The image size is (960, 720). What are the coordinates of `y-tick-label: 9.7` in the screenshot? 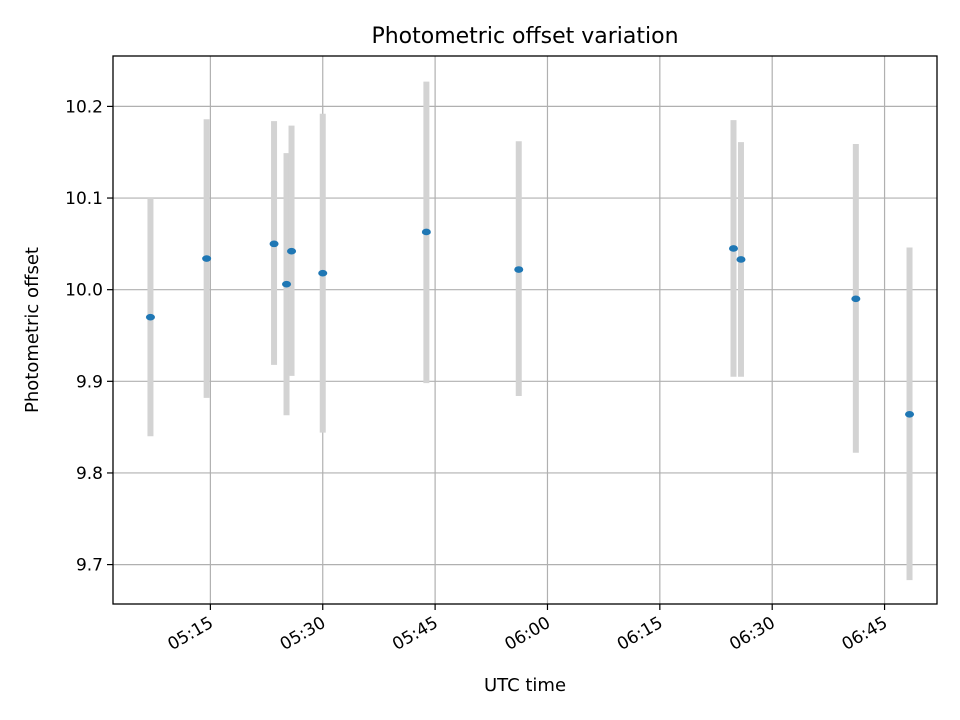 It's located at (89, 566).